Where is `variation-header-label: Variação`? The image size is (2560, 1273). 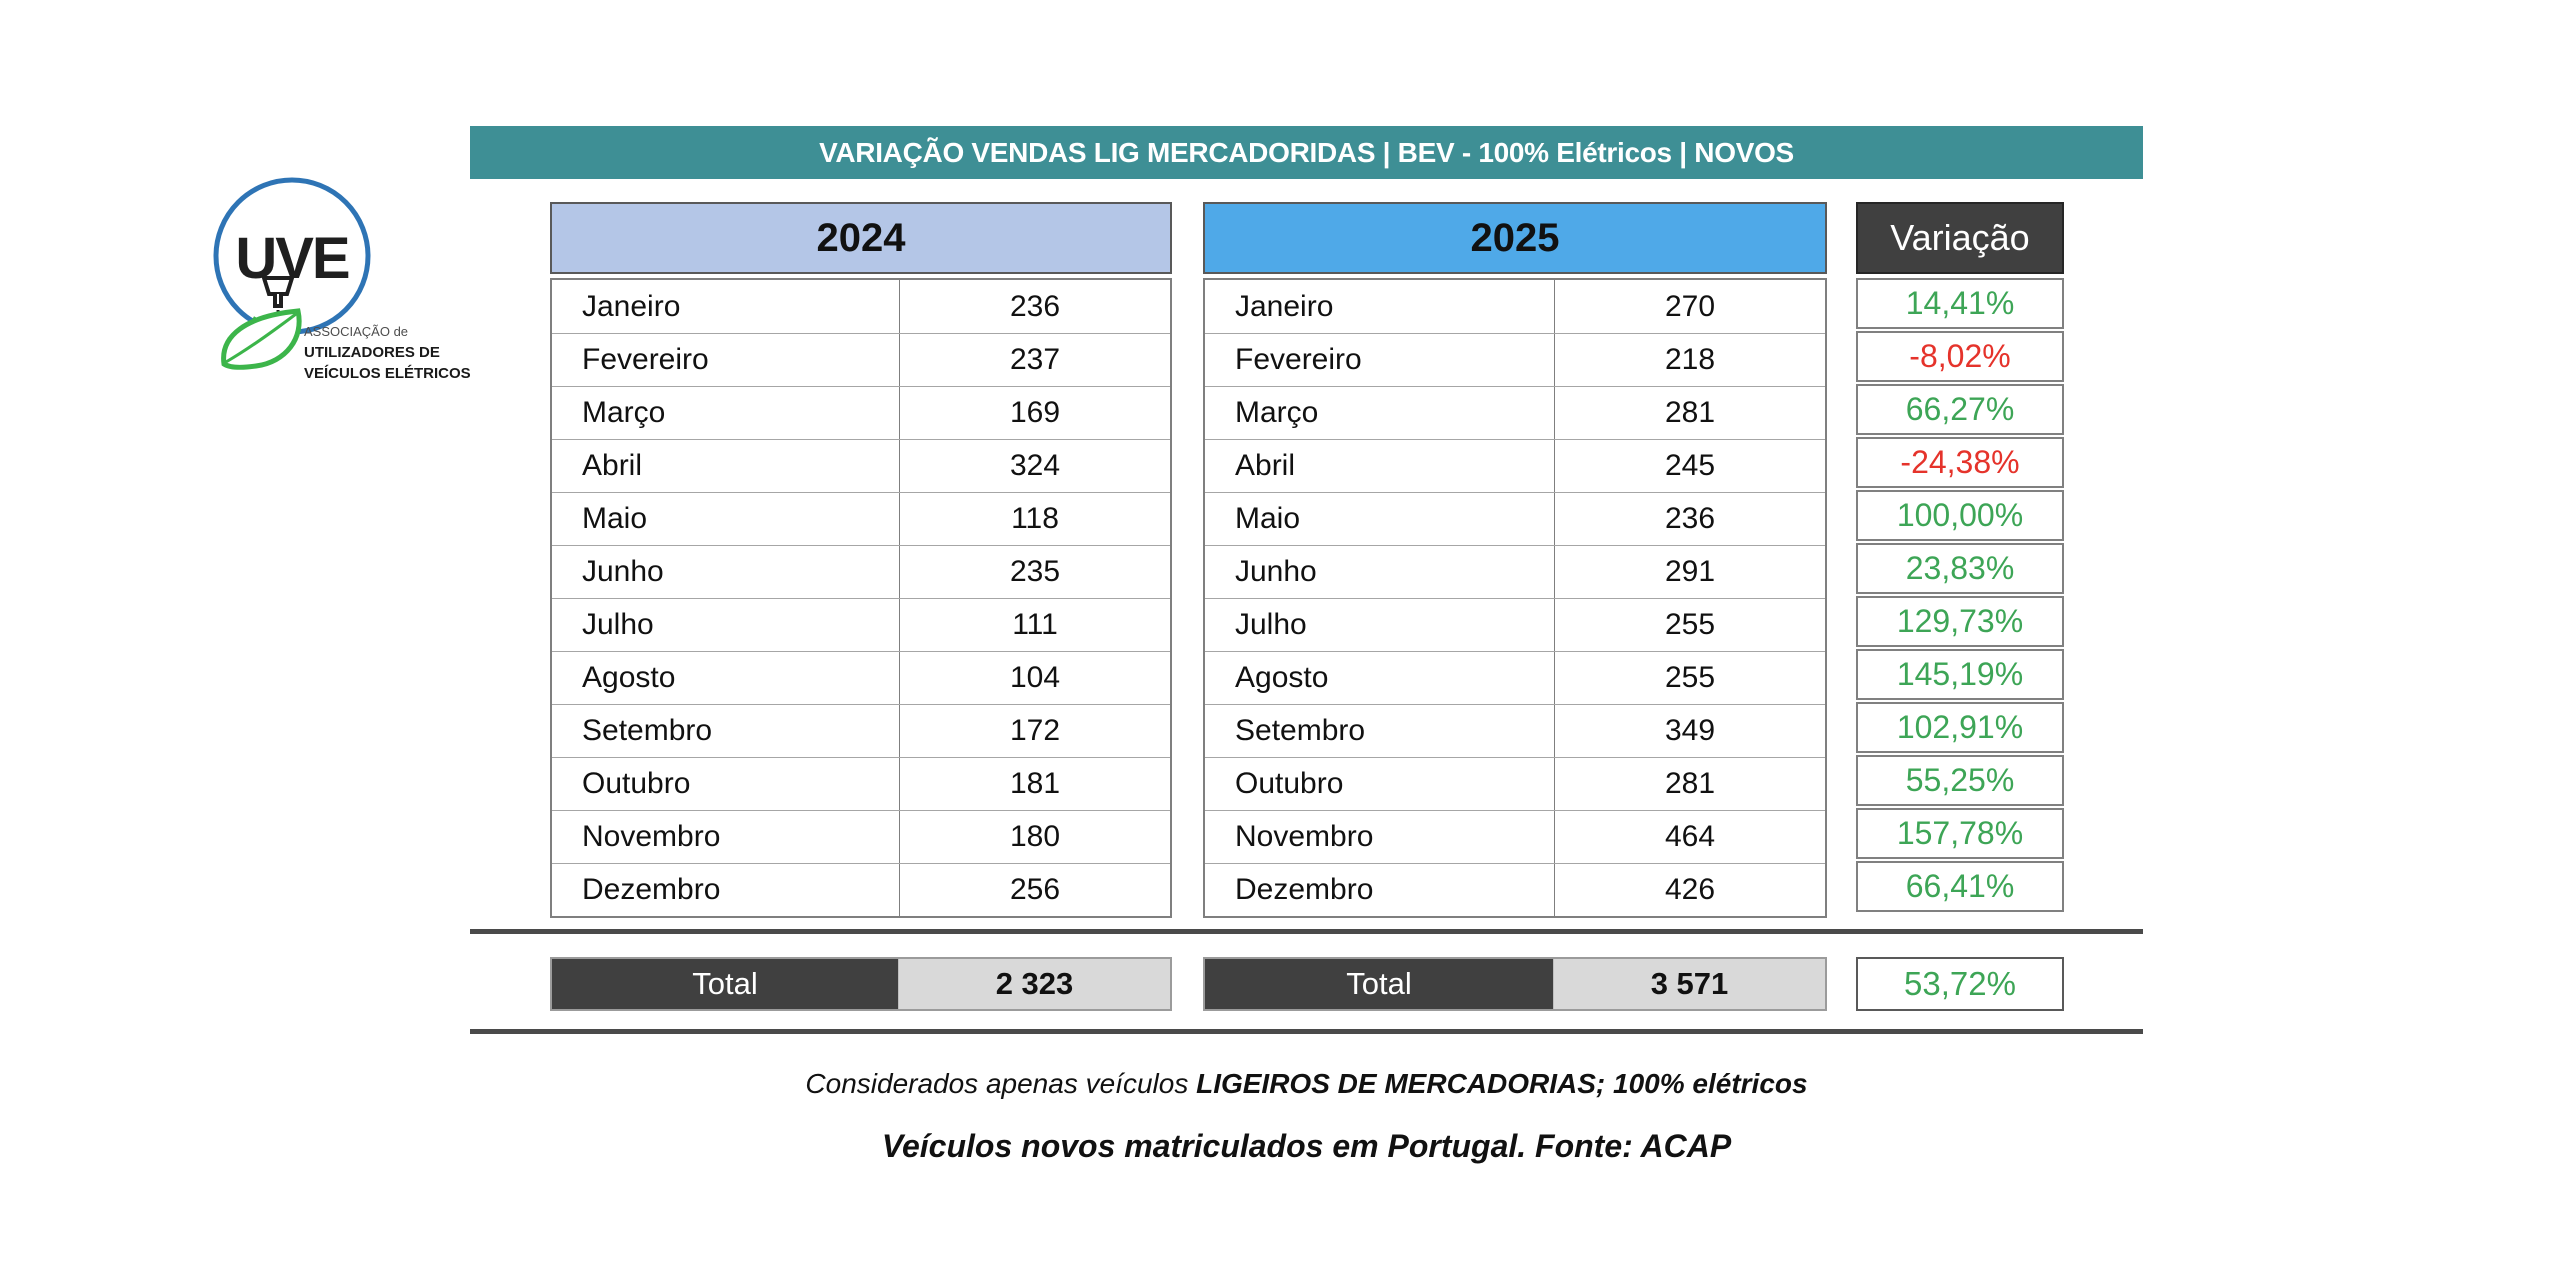 variation-header-label: Variação is located at coordinates (1960, 237).